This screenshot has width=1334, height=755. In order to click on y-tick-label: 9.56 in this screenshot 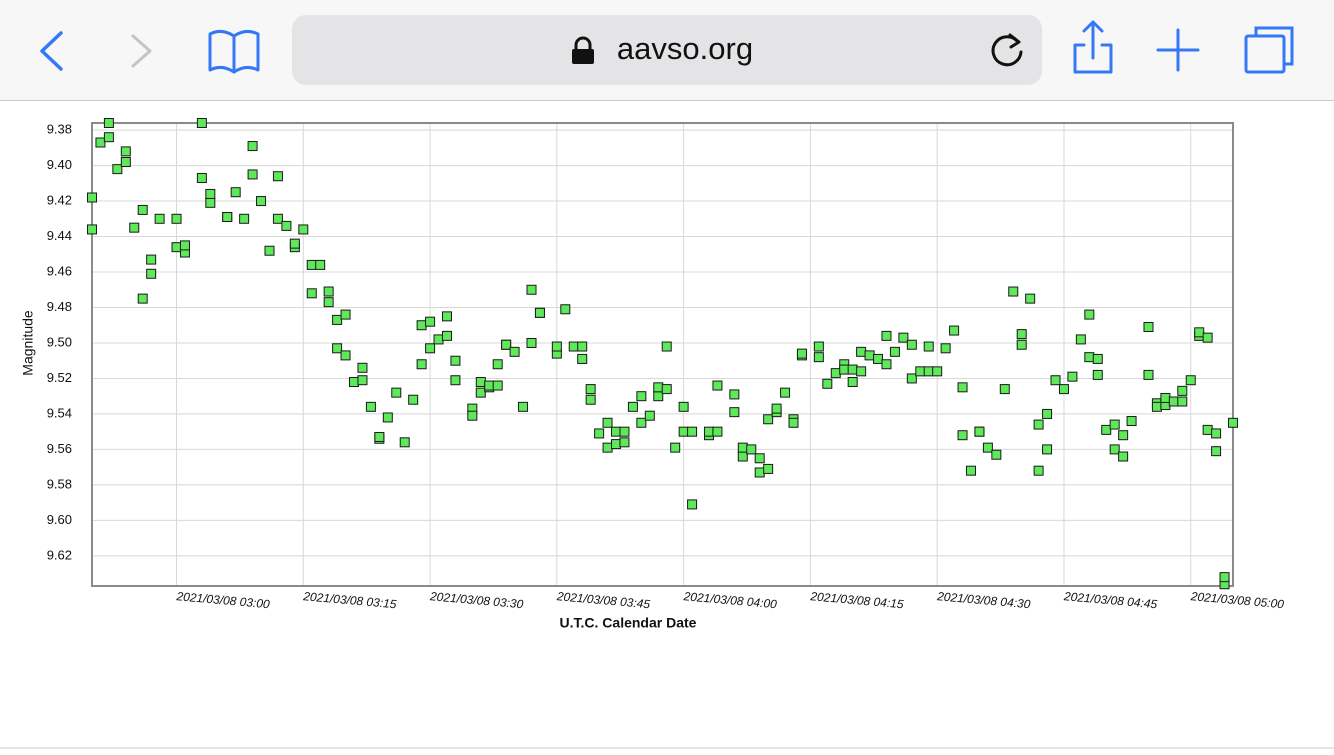, I will do `click(59, 448)`.